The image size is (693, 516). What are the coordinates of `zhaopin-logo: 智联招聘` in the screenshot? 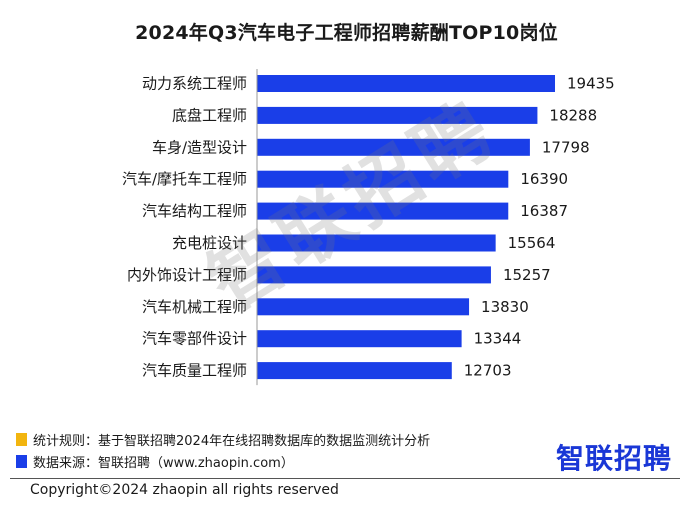 It's located at (614, 458).